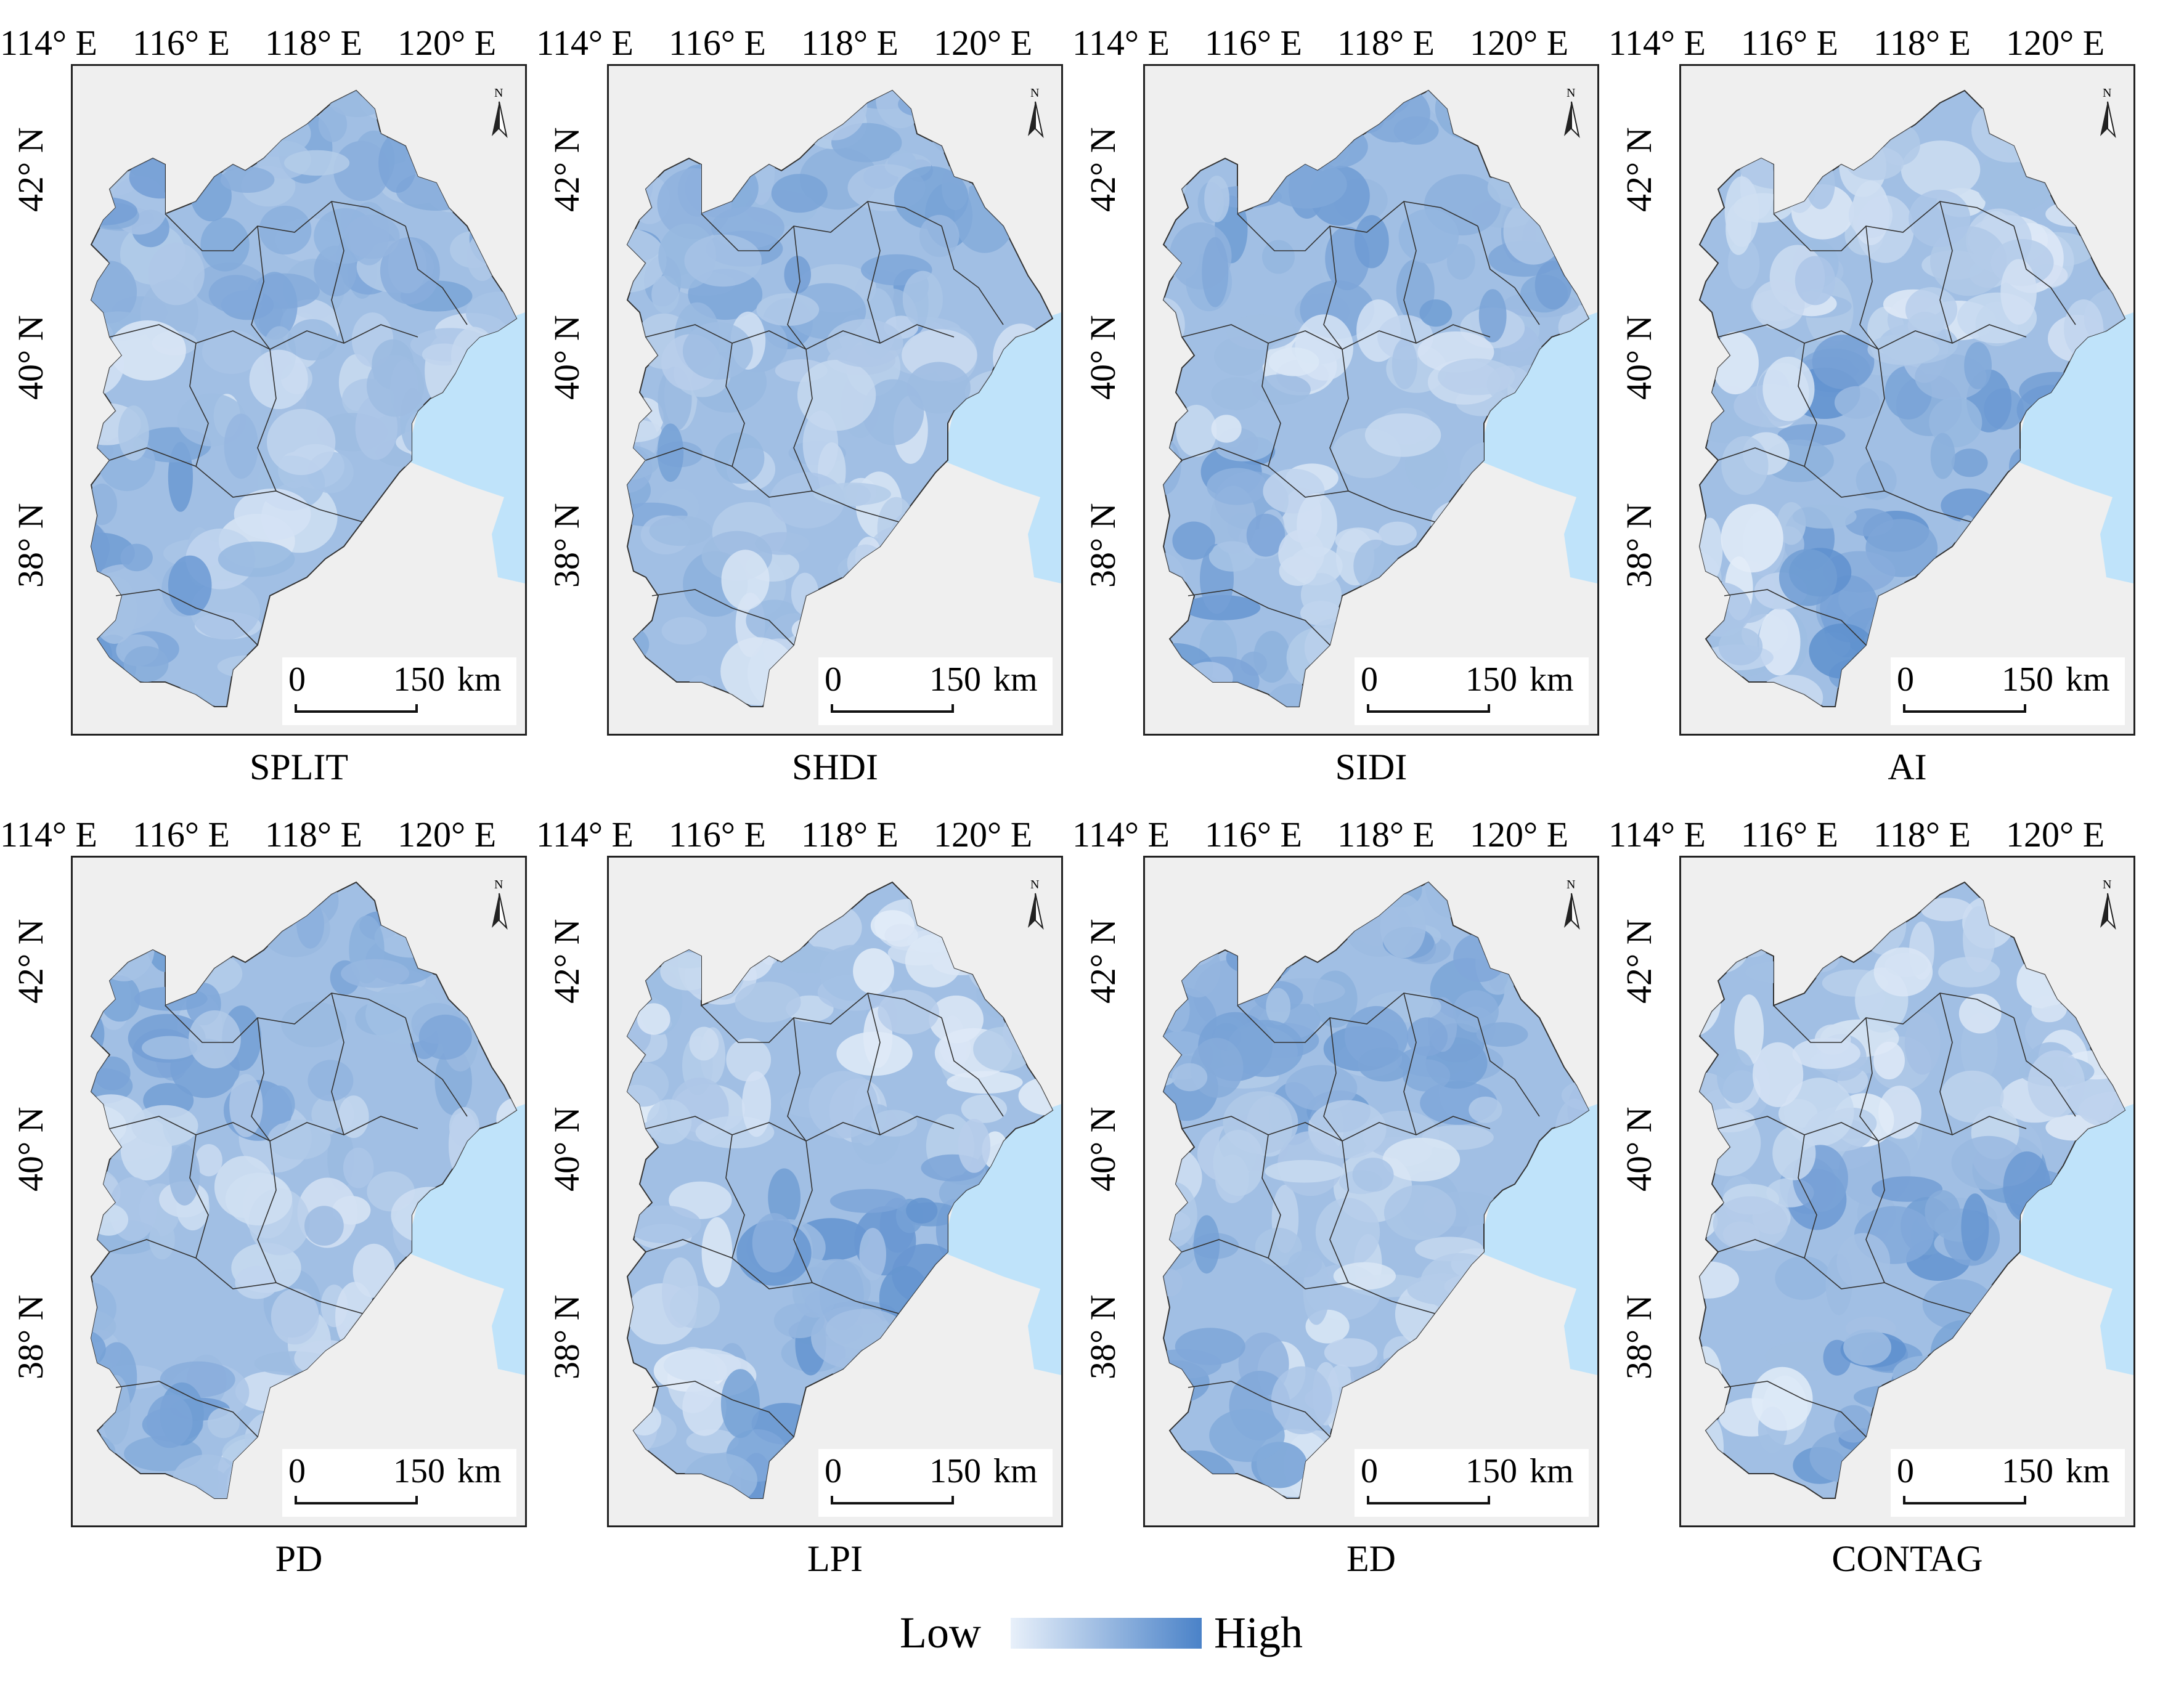 The height and width of the screenshot is (1693, 2184). I want to click on y-tick-label: 40° N, so click(567, 357).